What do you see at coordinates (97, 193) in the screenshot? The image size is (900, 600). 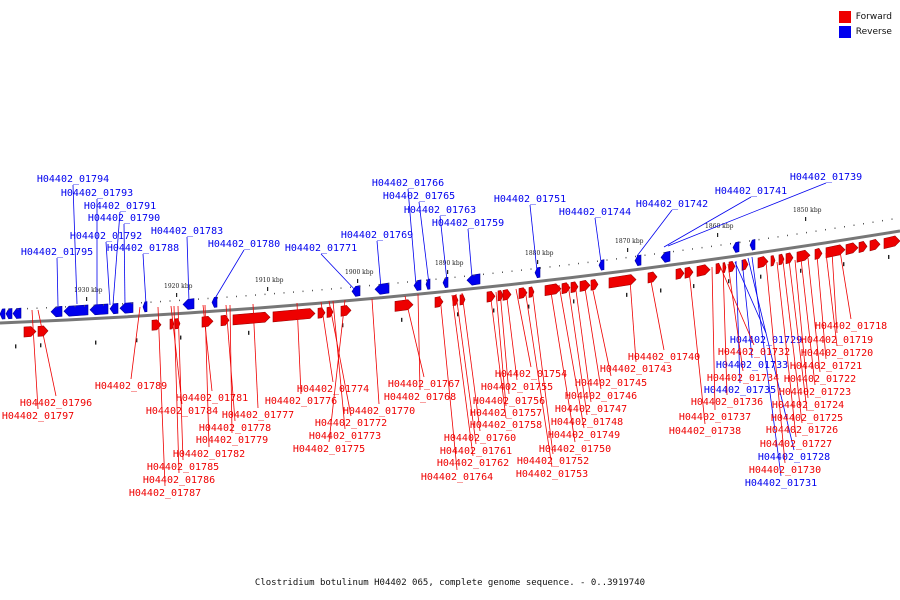 I see `gene-label: H04402_01793` at bounding box center [97, 193].